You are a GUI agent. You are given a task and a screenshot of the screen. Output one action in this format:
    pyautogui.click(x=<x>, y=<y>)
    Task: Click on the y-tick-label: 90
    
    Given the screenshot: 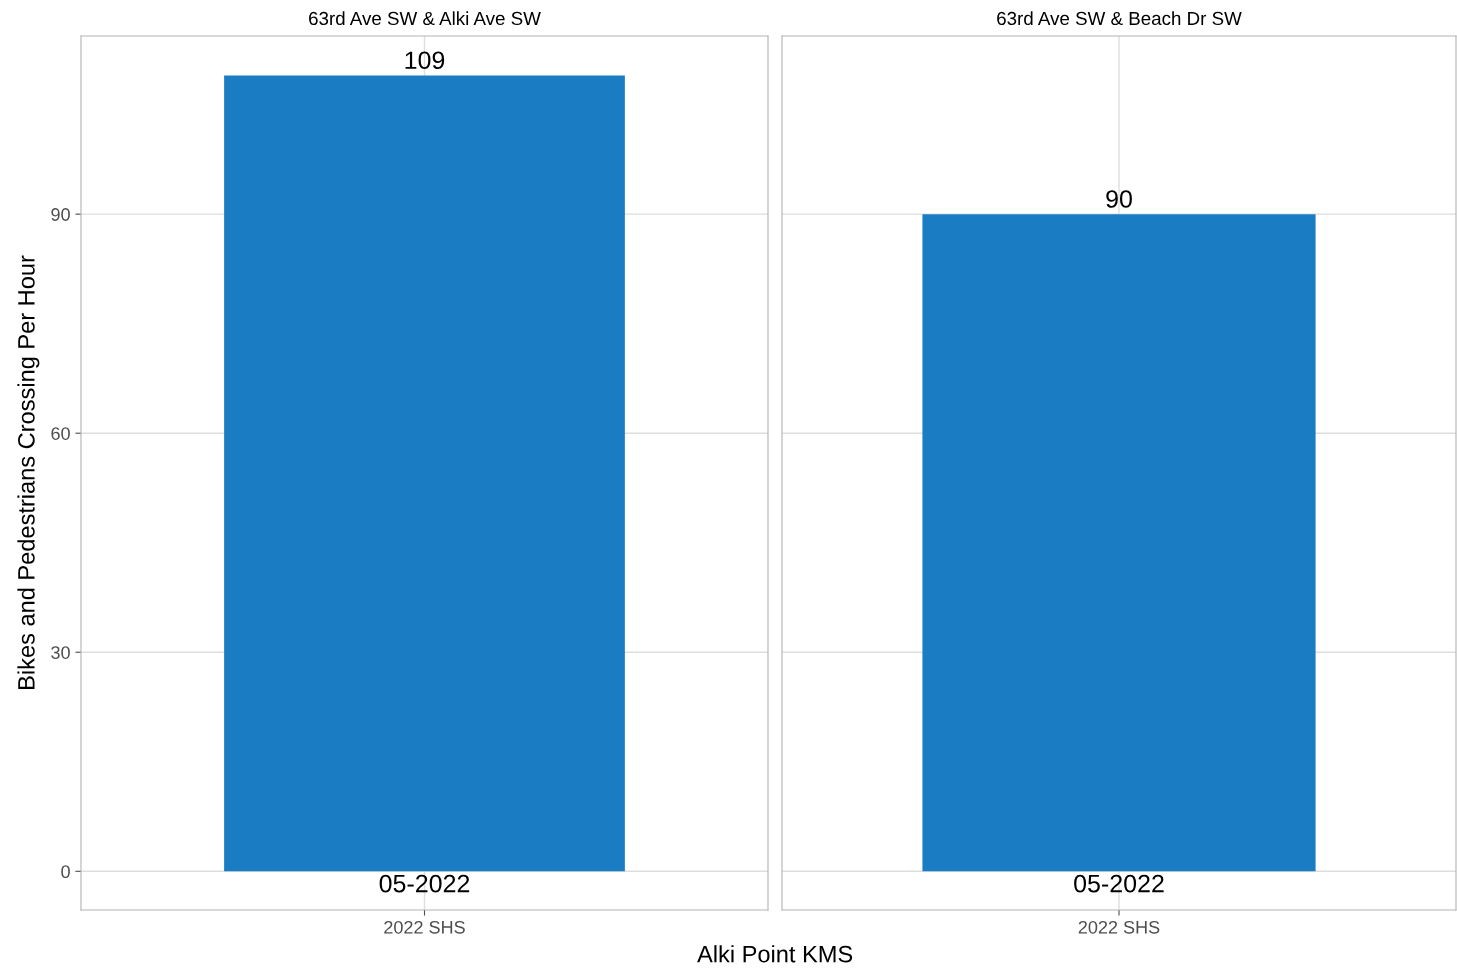 What is the action you would take?
    pyautogui.click(x=60, y=214)
    